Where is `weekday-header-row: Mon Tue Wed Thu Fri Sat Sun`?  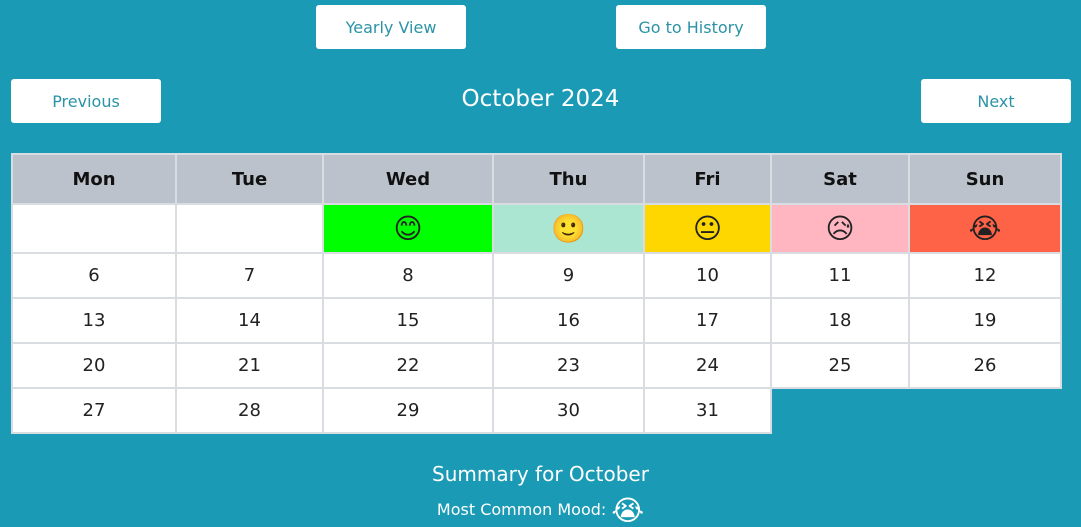 weekday-header-row: Mon Tue Wed Thu Fri Sat Sun is located at coordinates (536, 179).